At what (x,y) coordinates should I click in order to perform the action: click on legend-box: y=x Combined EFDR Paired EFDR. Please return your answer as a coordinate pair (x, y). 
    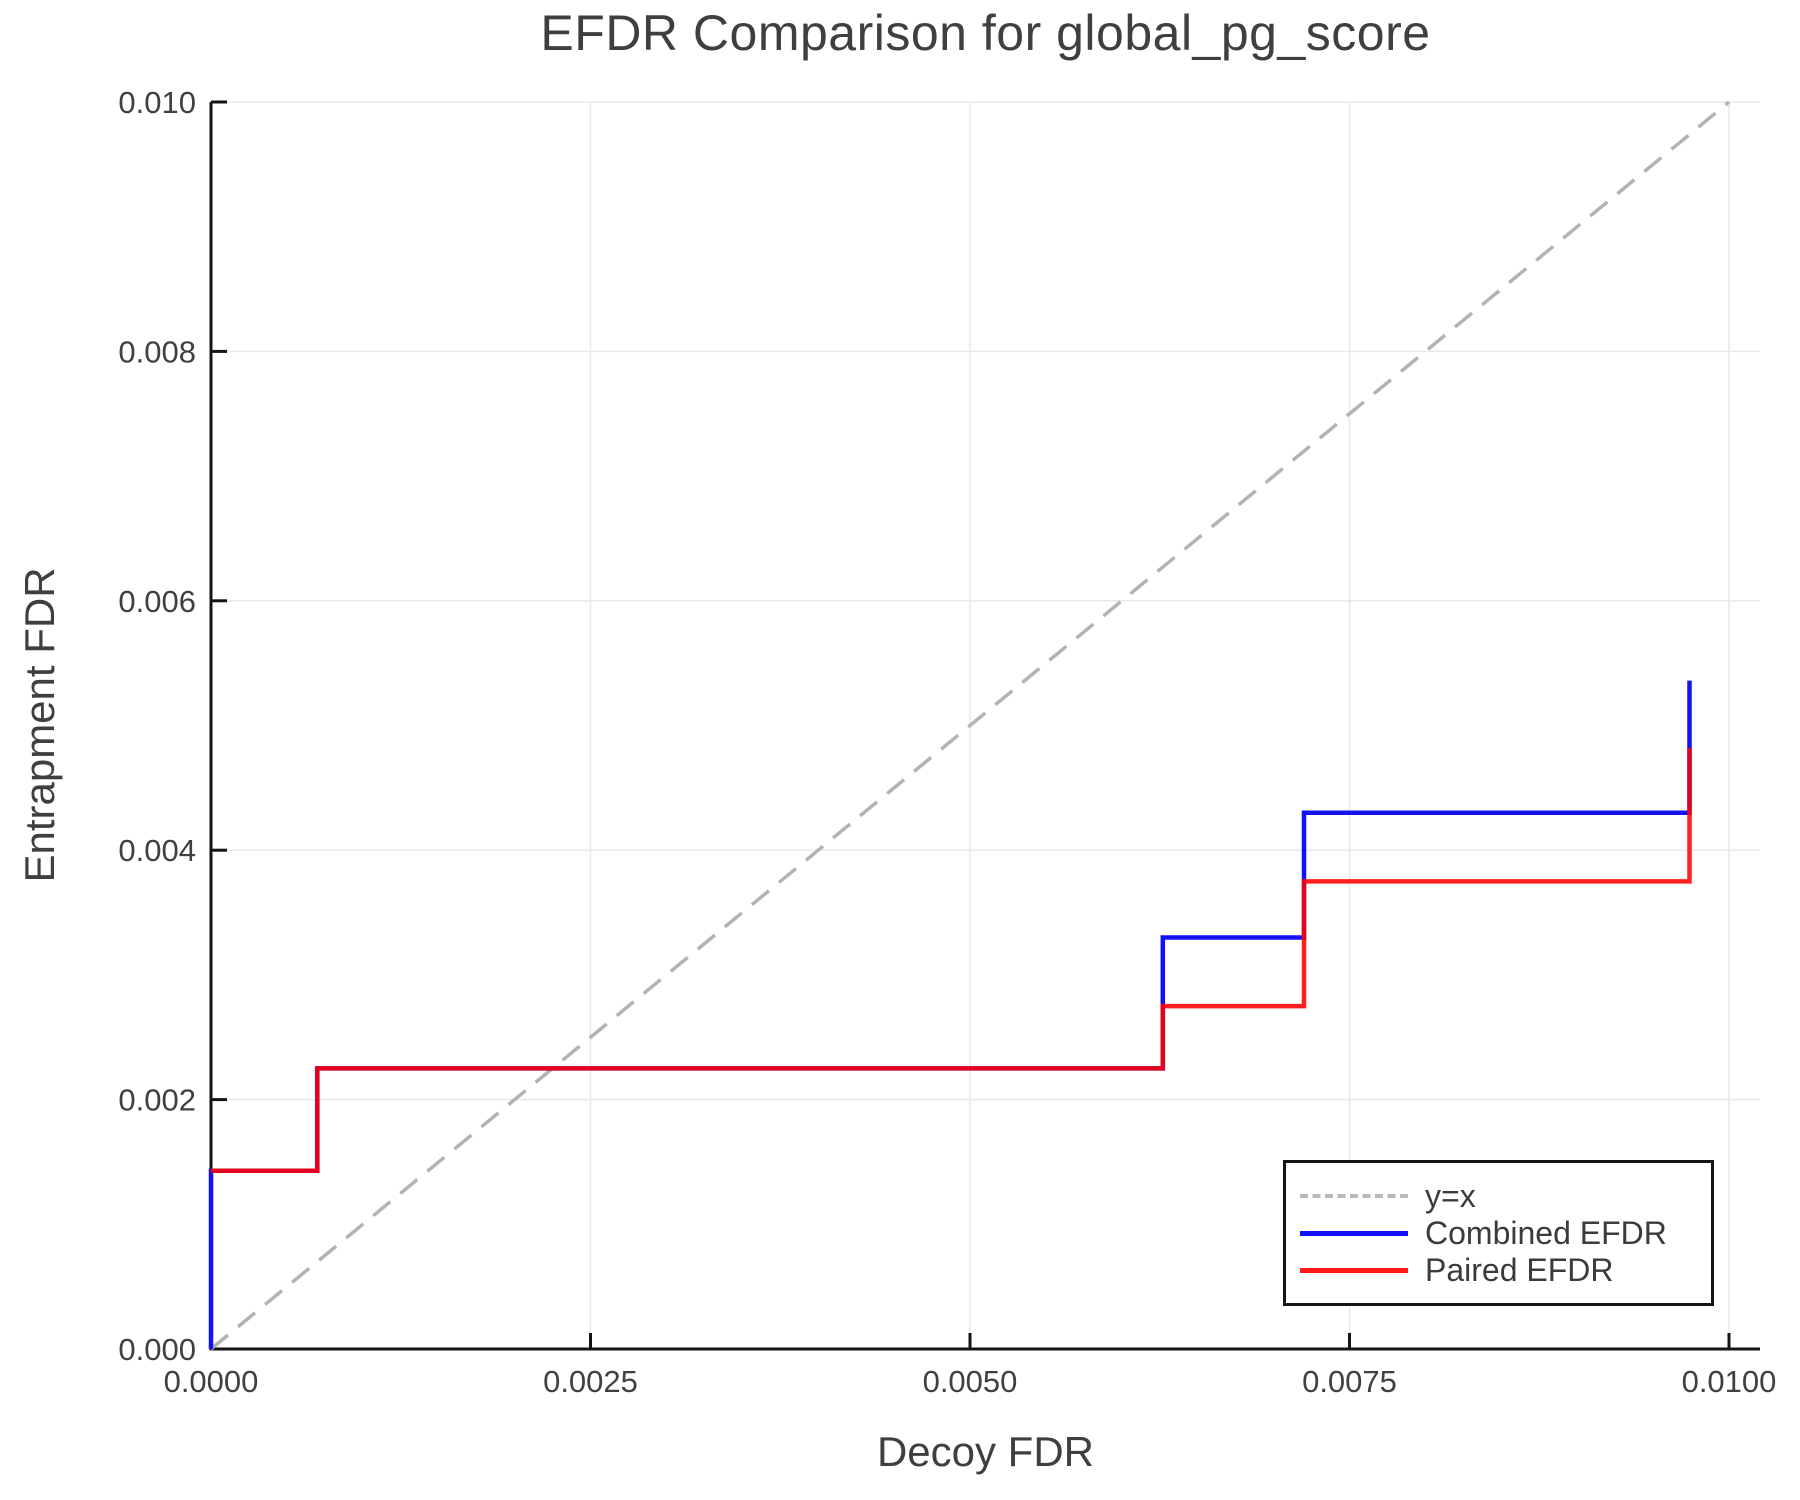
    Looking at the image, I should click on (1498, 1233).